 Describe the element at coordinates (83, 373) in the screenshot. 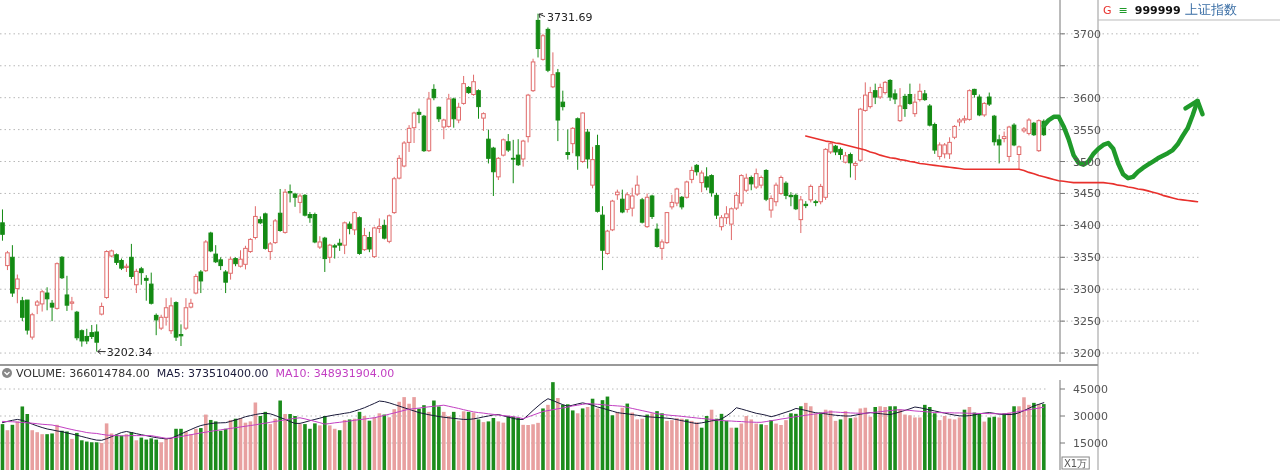

I see `annotation: VOLUME: 366014784.00` at that location.